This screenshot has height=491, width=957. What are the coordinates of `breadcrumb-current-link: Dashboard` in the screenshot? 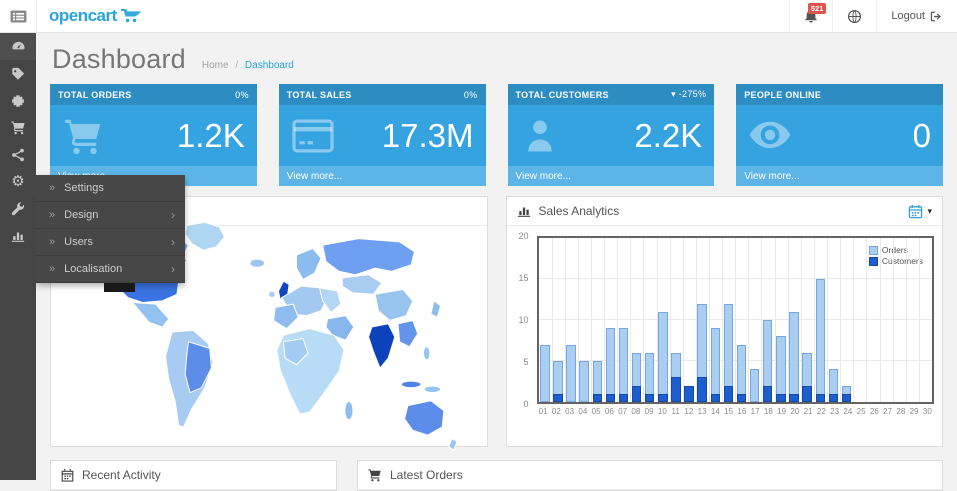 It's located at (269, 65).